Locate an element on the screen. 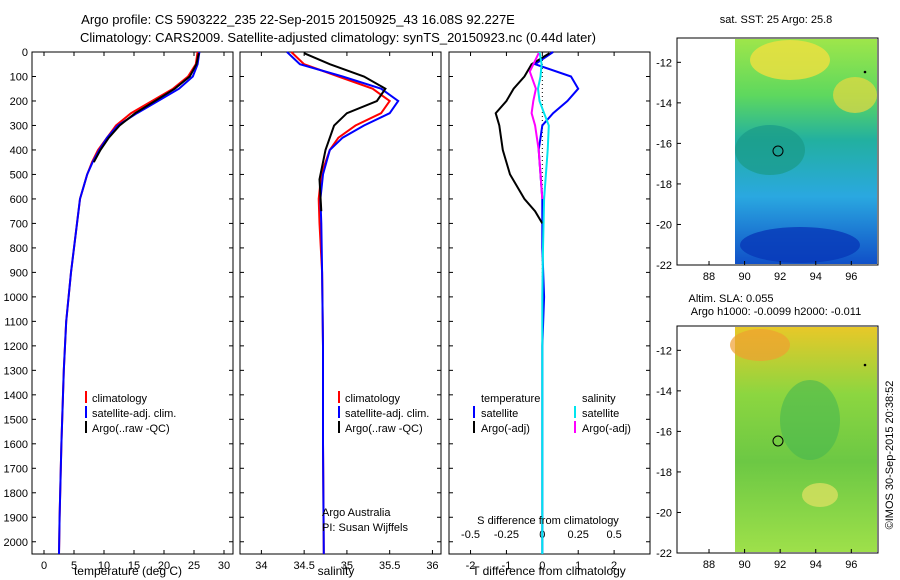  sla-float-marker is located at coordinates (778, 441).